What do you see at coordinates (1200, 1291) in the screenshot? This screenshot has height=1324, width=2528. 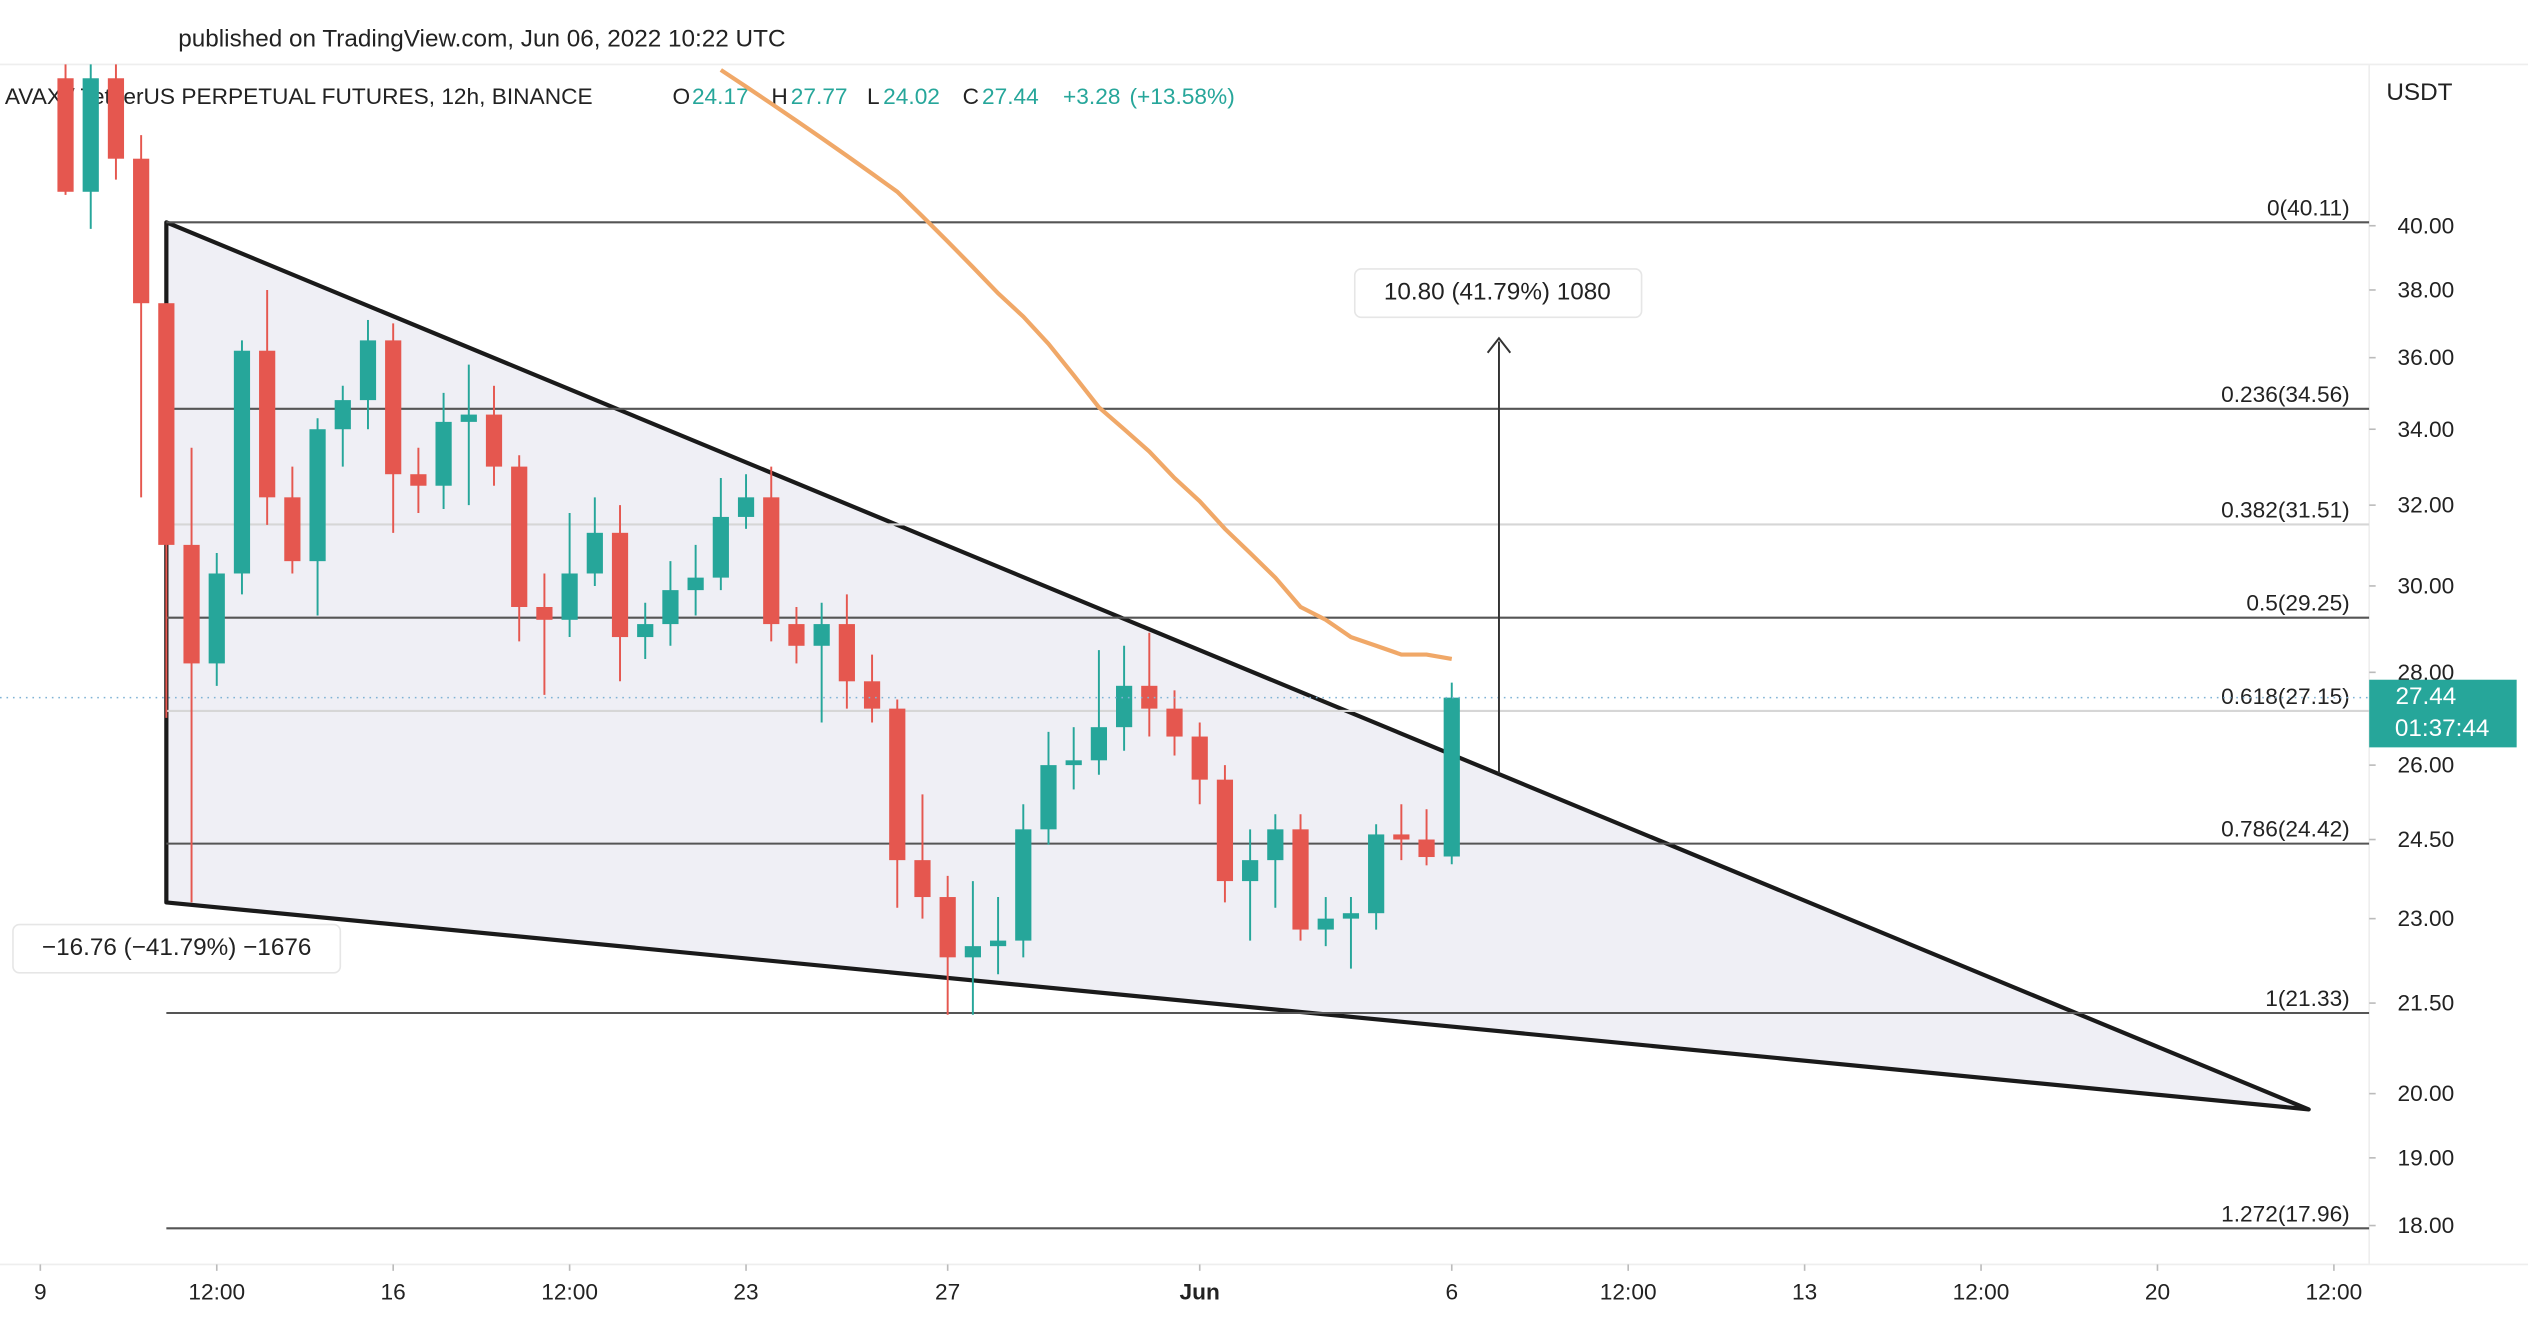 I see `x-tick-label: Jun` at bounding box center [1200, 1291].